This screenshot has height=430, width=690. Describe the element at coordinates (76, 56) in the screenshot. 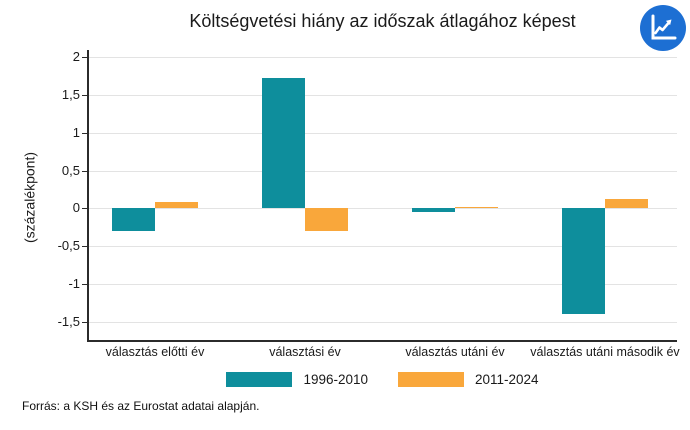

I see `y-tick-label: 2` at that location.